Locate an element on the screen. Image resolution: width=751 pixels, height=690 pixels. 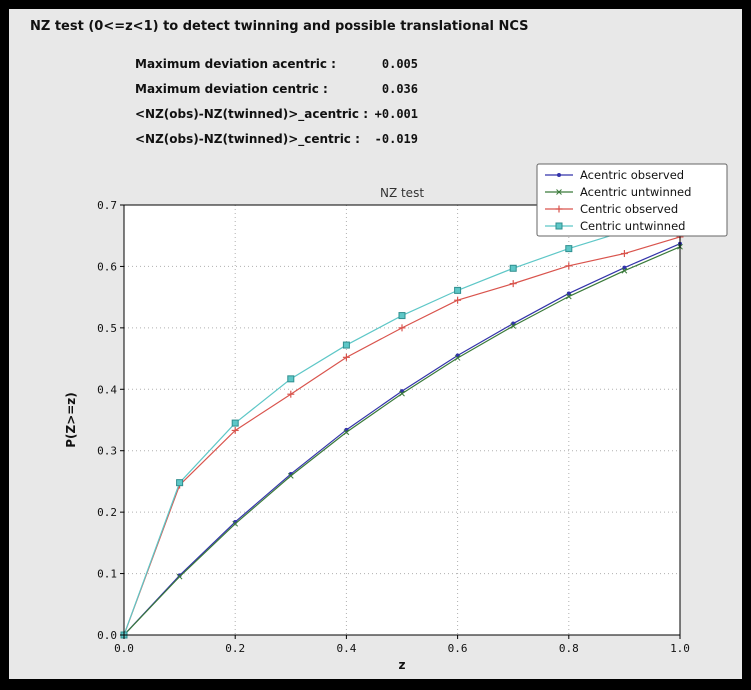
stat-label: <NZ(obs)-NZ(twinned)>_centric : is located at coordinates (247, 139).